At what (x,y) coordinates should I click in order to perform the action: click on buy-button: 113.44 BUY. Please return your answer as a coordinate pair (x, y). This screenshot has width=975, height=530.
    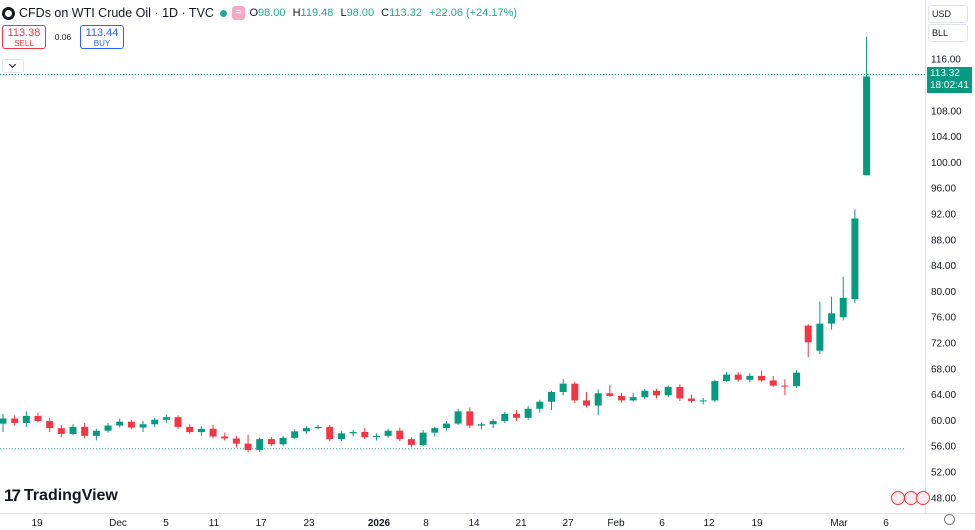
    Looking at the image, I should click on (102, 37).